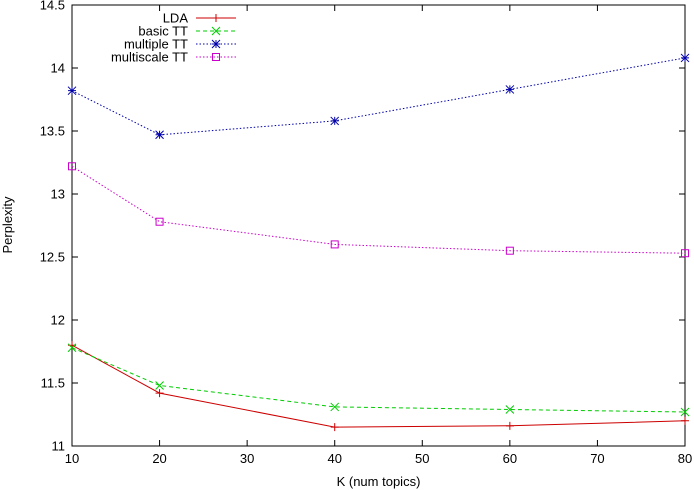 This screenshot has width=694, height=490. I want to click on legend-item-multiple-tt: multiple TT, so click(180, 44).